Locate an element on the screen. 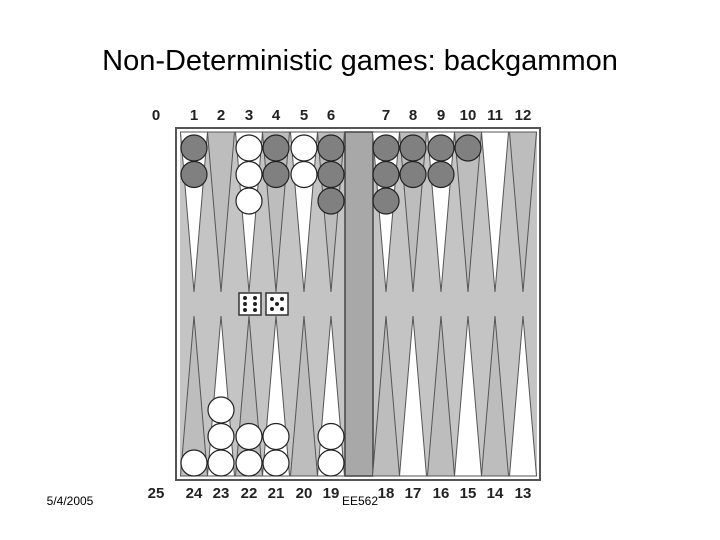  footer-date: 5/4/2005 is located at coordinates (70, 501).